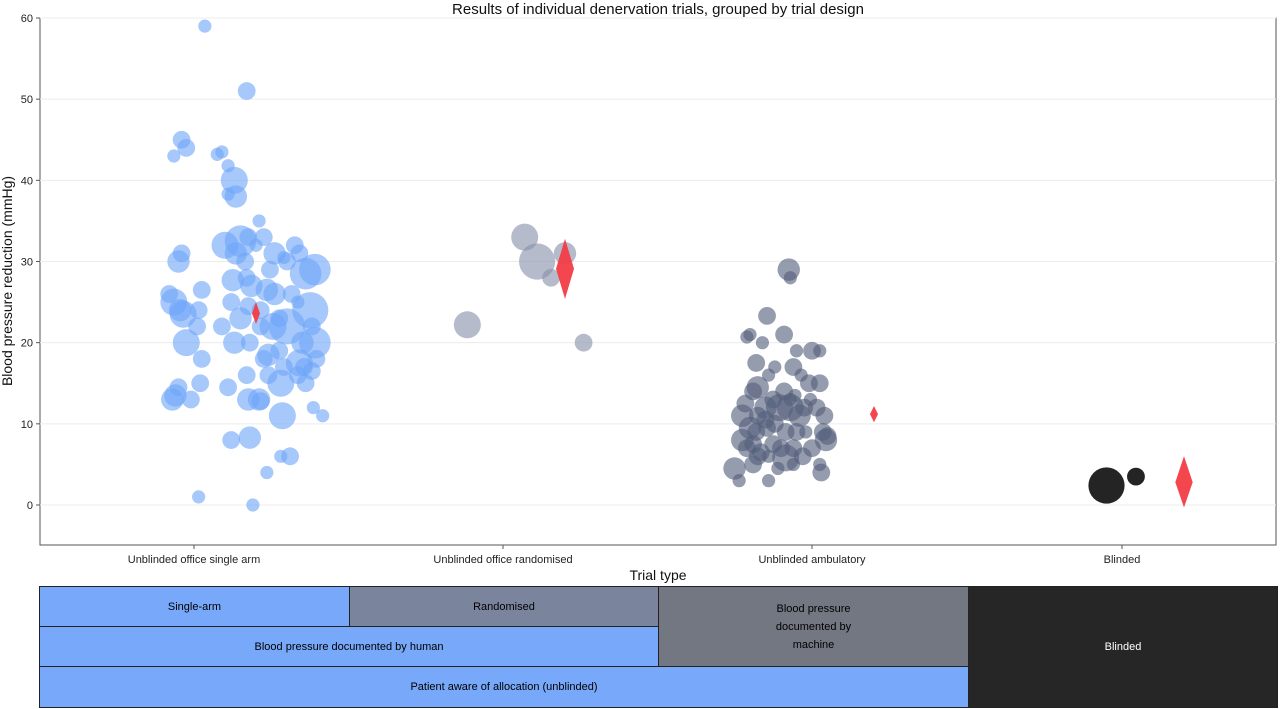 The image size is (1280, 709). I want to click on y-tick-label-50: 50, so click(27, 100).